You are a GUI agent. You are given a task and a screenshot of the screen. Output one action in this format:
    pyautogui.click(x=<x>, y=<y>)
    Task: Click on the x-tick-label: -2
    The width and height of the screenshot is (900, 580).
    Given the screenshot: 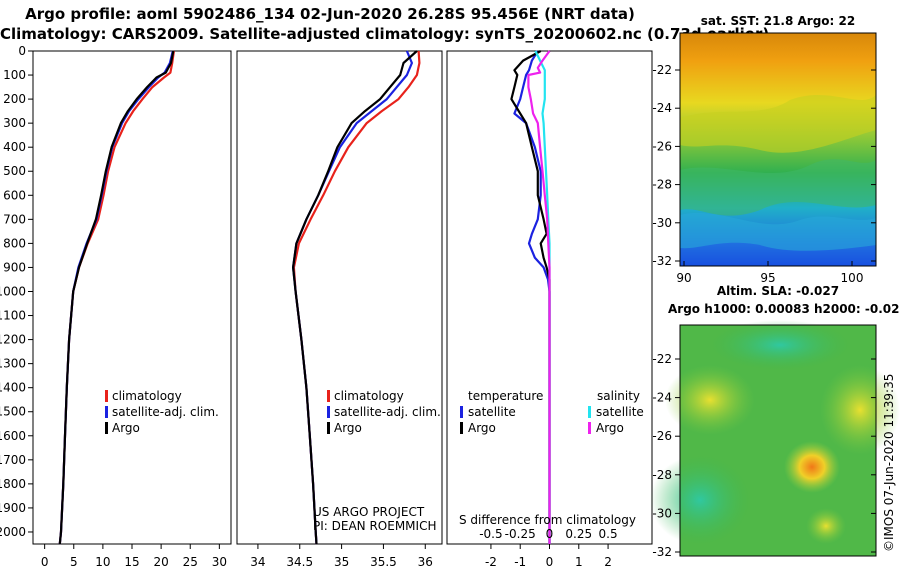 What is the action you would take?
    pyautogui.click(x=491, y=562)
    